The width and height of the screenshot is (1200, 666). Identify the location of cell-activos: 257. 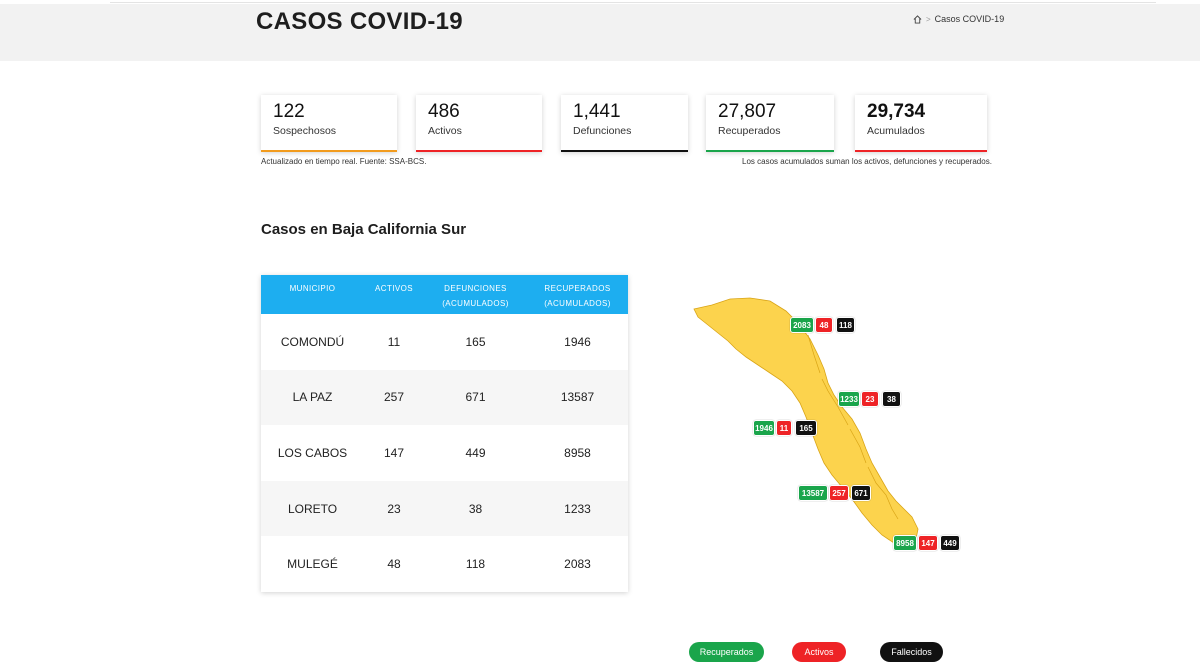
(394, 397).